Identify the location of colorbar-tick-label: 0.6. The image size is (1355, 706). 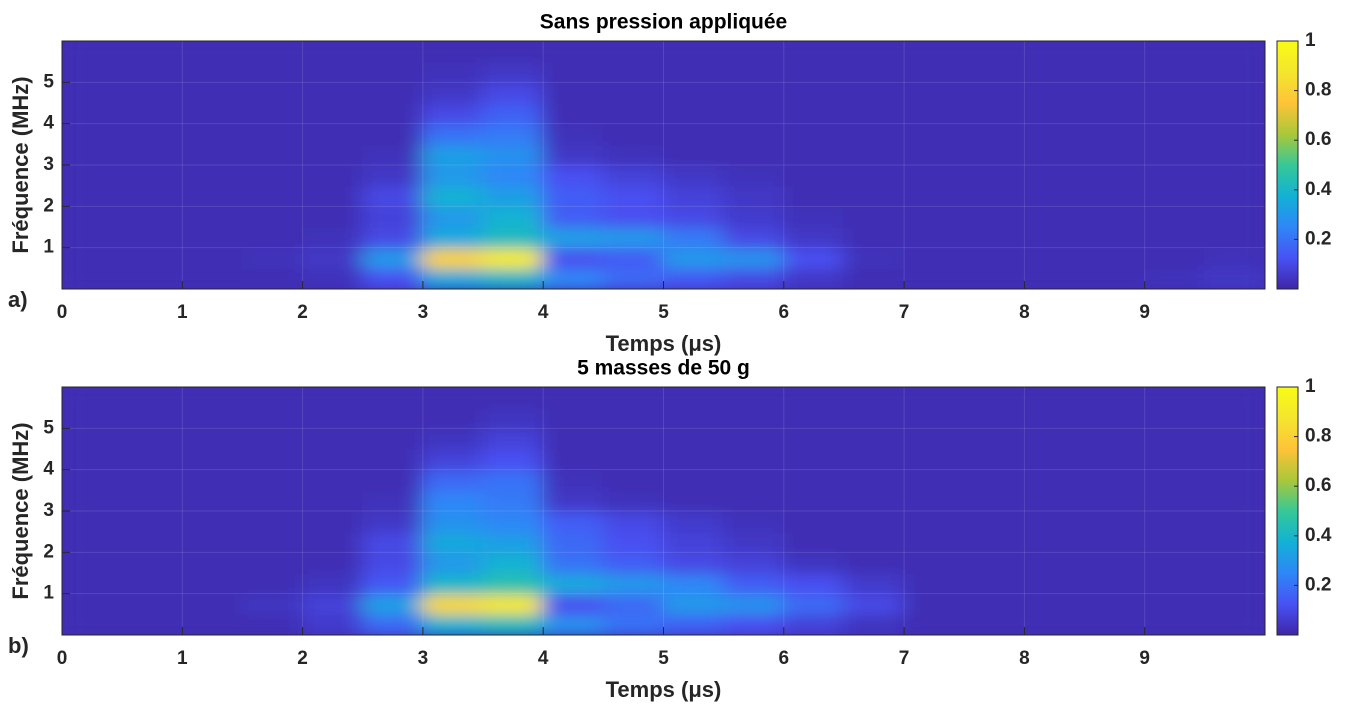
(1318, 139).